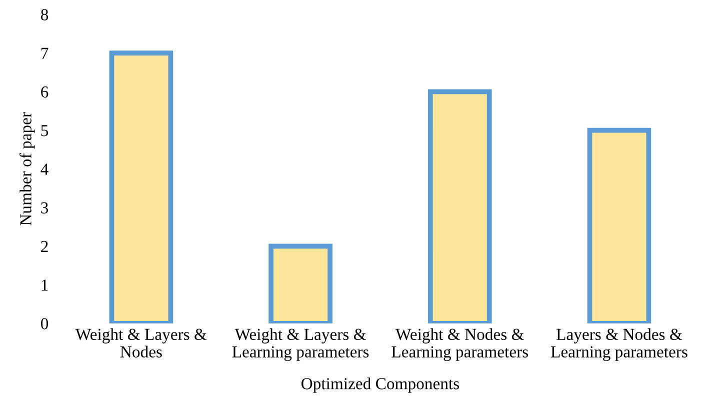 The height and width of the screenshot is (412, 714). I want to click on y-tick-label: 7, so click(44, 53).